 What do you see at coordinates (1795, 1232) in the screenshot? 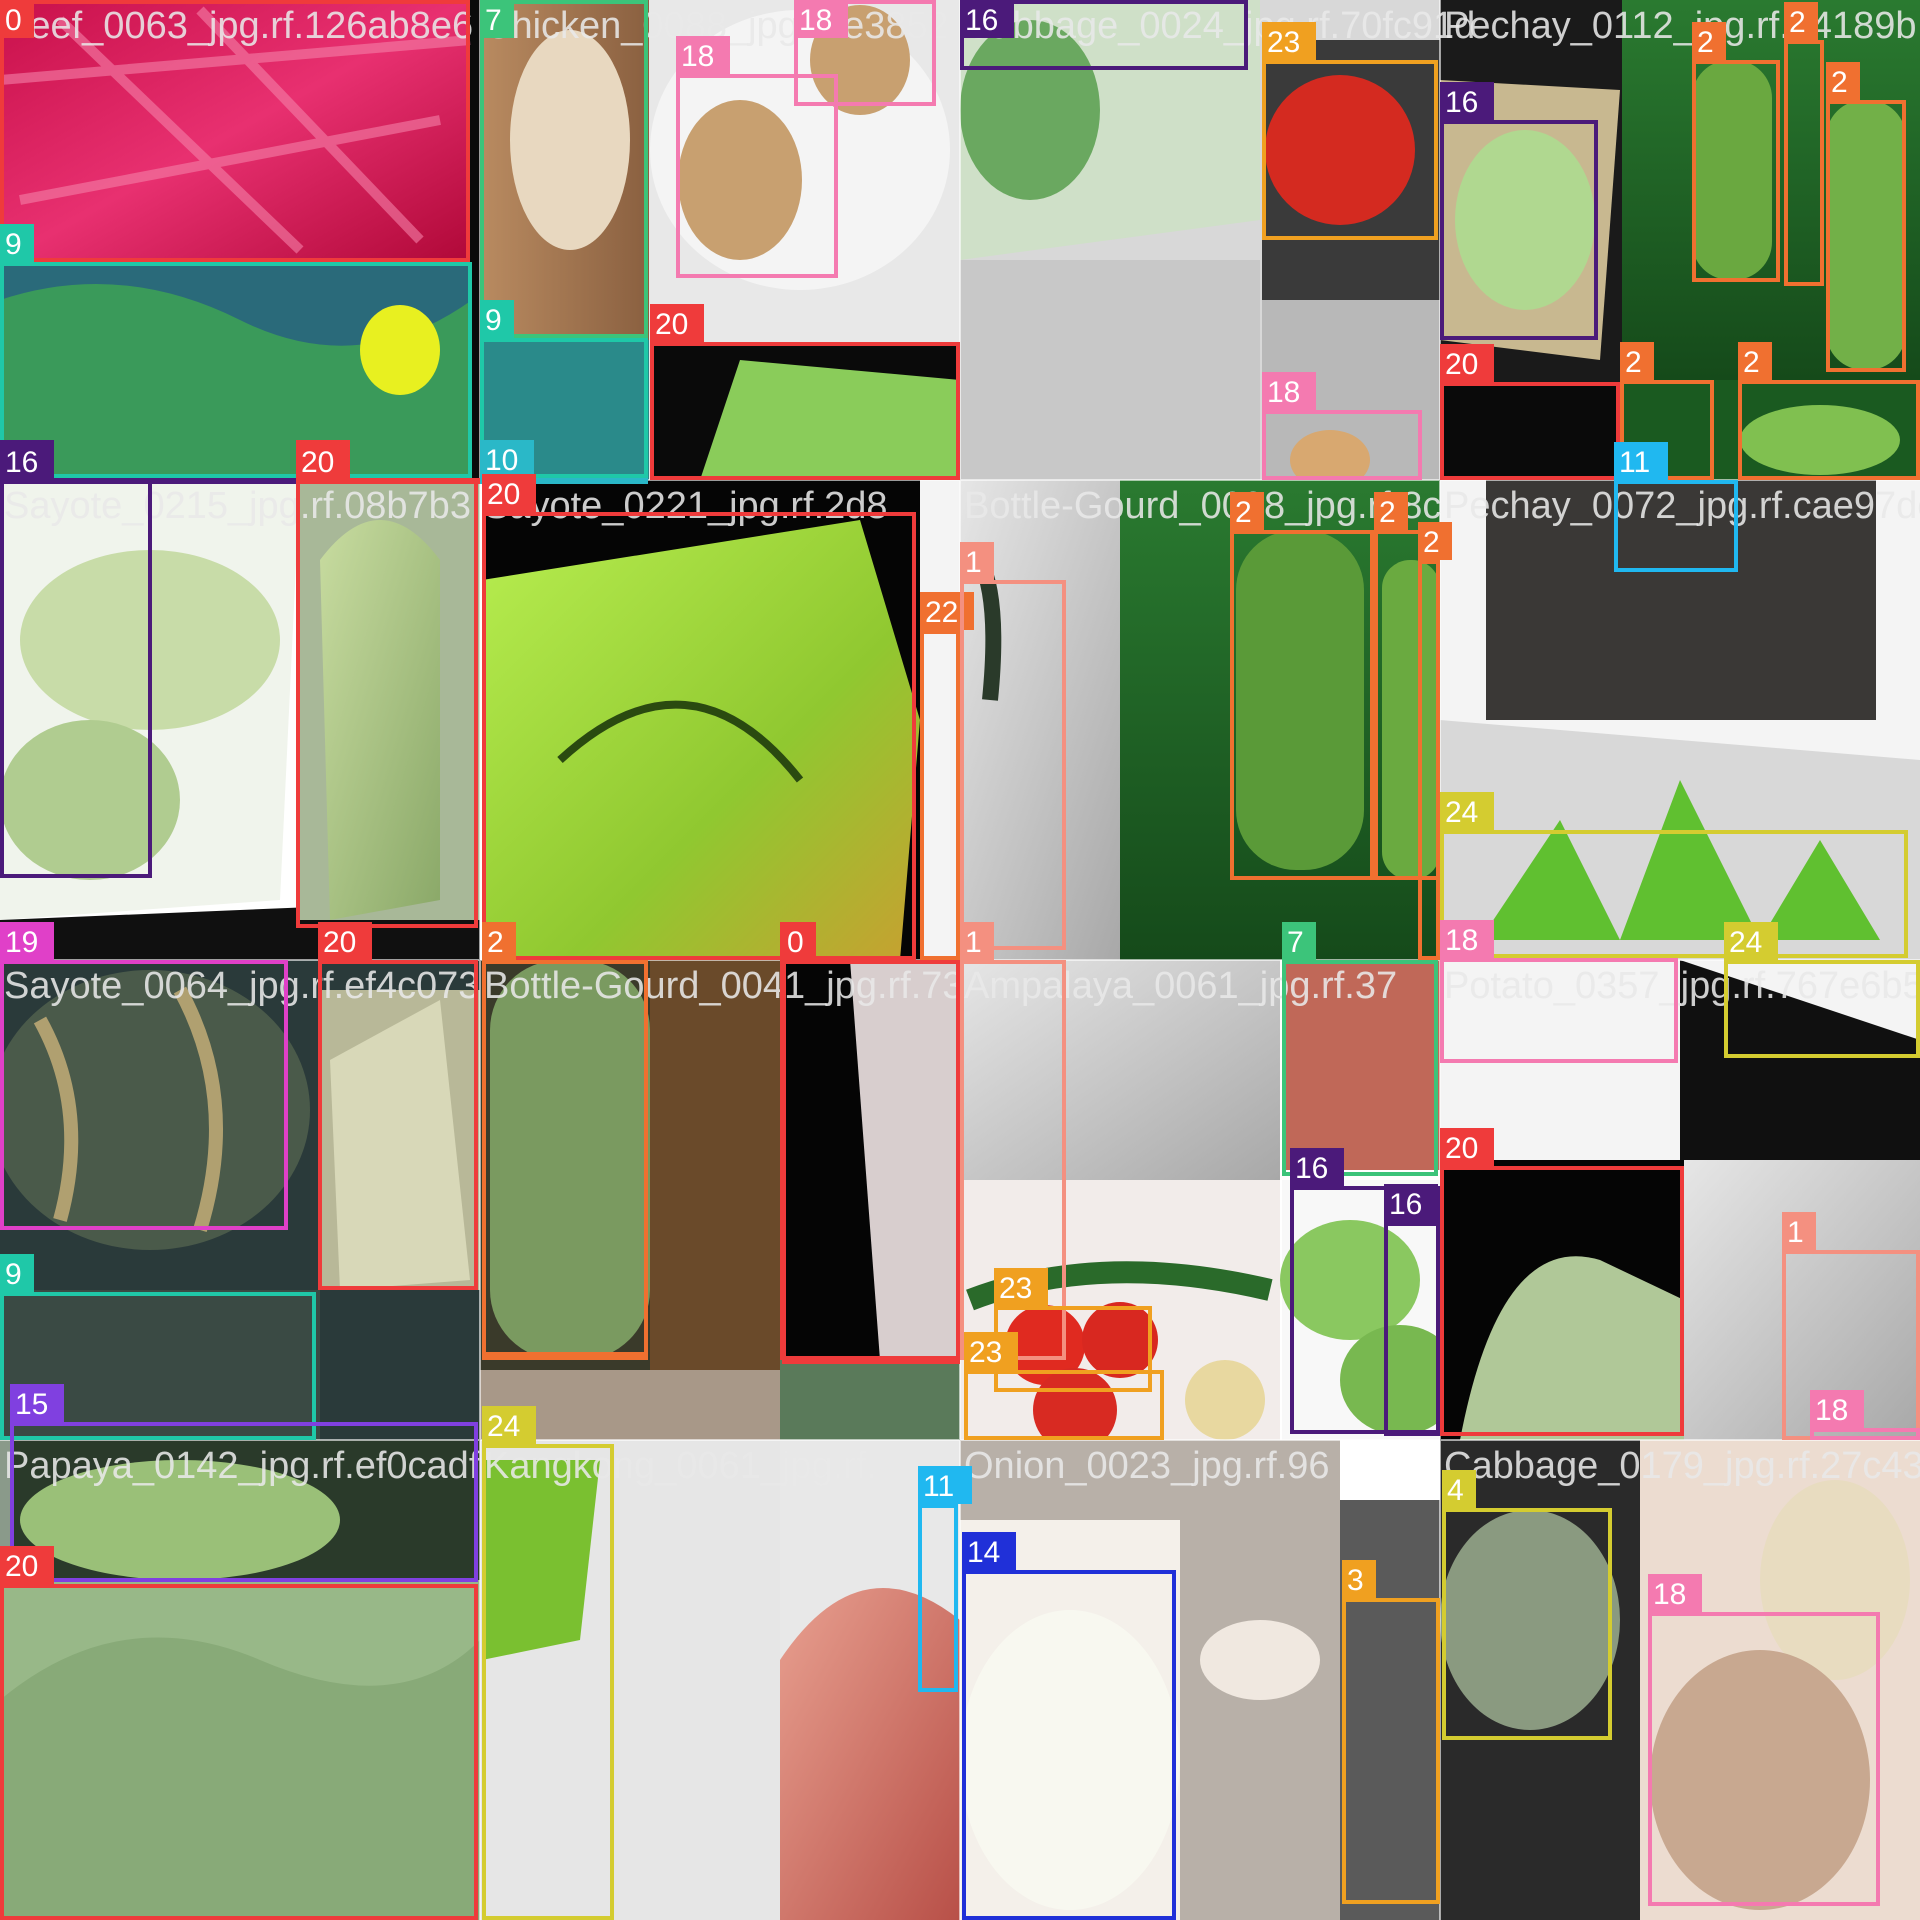
I see `detection-box-label: 1` at bounding box center [1795, 1232].